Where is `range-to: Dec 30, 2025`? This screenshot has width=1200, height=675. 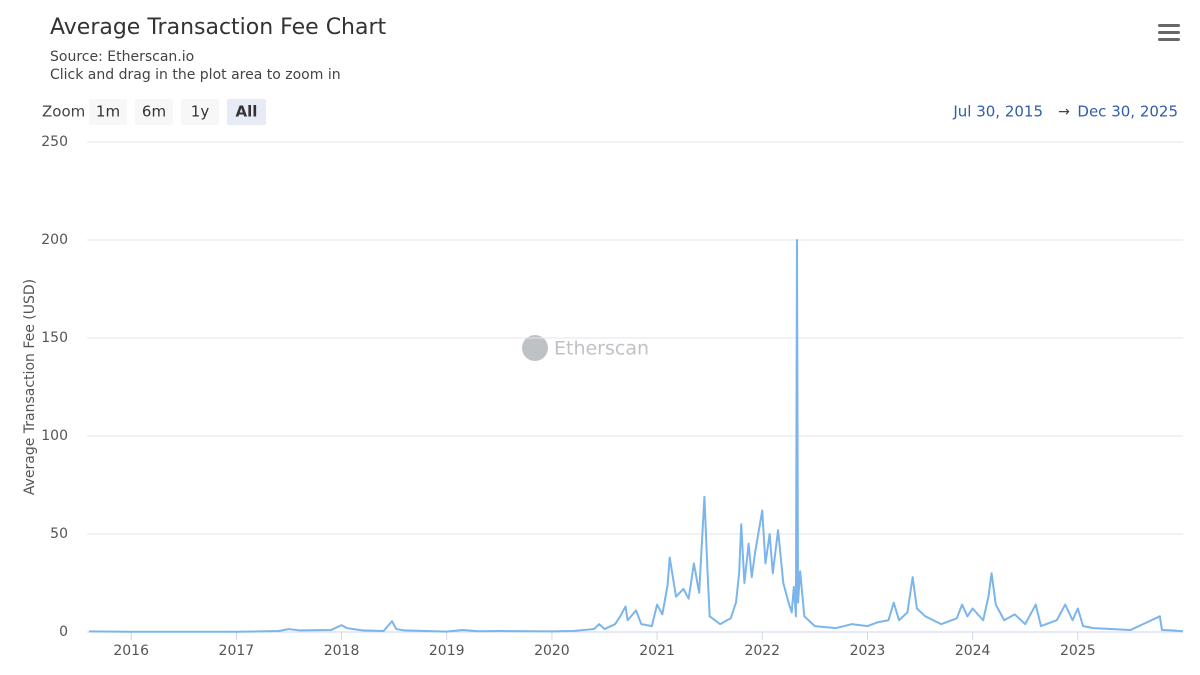 range-to: Dec 30, 2025 is located at coordinates (1127, 112).